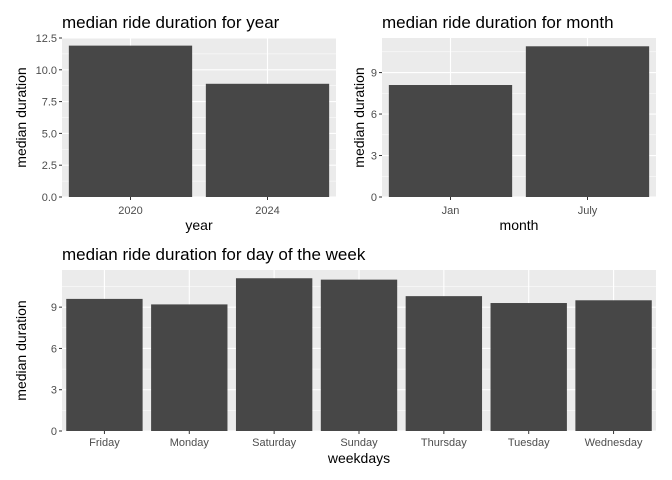 The width and height of the screenshot is (672, 480). Describe the element at coordinates (267, 211) in the screenshot. I see `x-tick-label: 2024` at that location.